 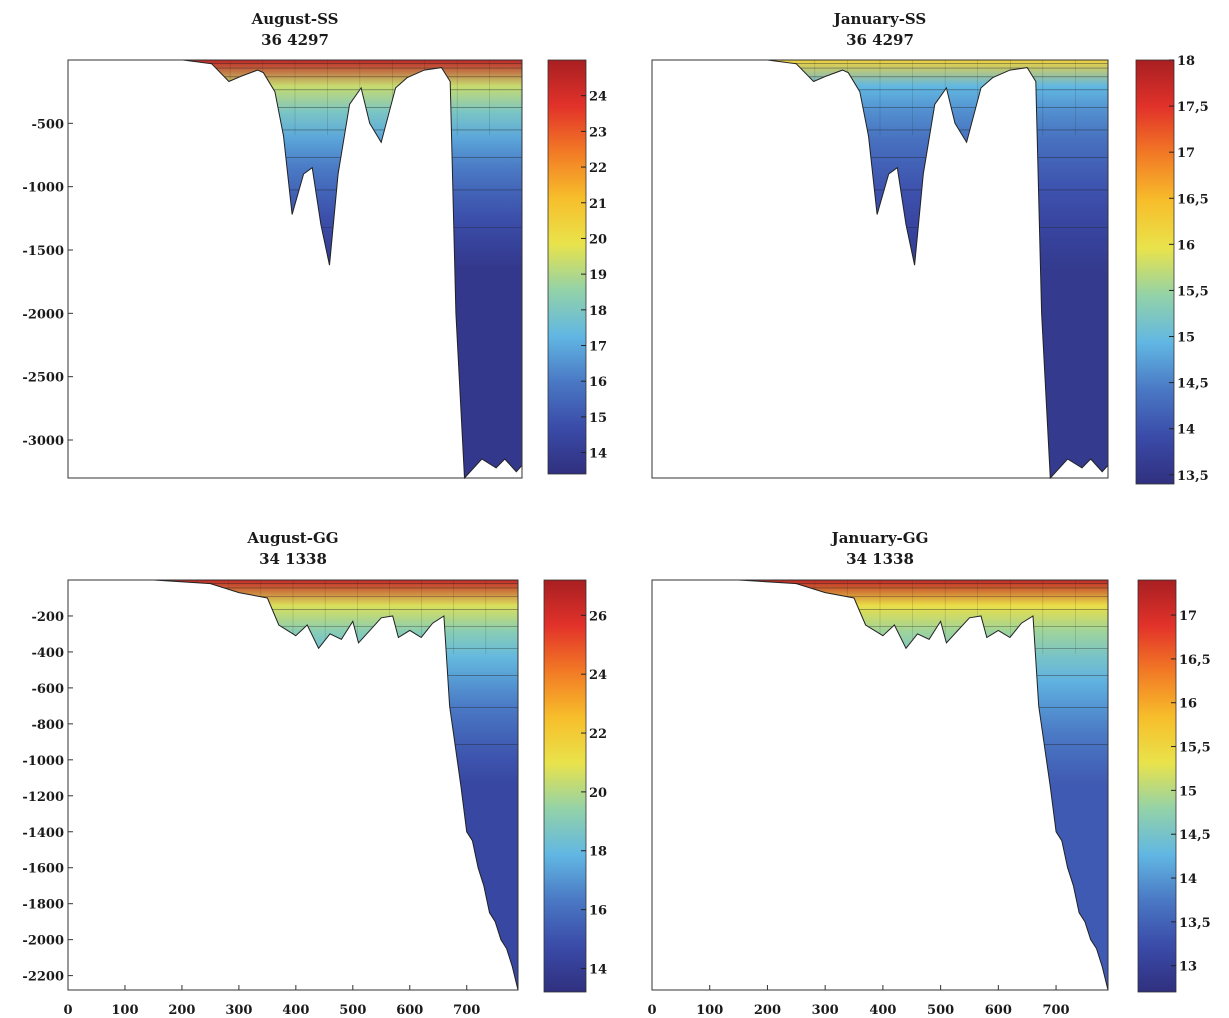 What do you see at coordinates (43, 905) in the screenshot?
I see `y-tick-label: -1800` at bounding box center [43, 905].